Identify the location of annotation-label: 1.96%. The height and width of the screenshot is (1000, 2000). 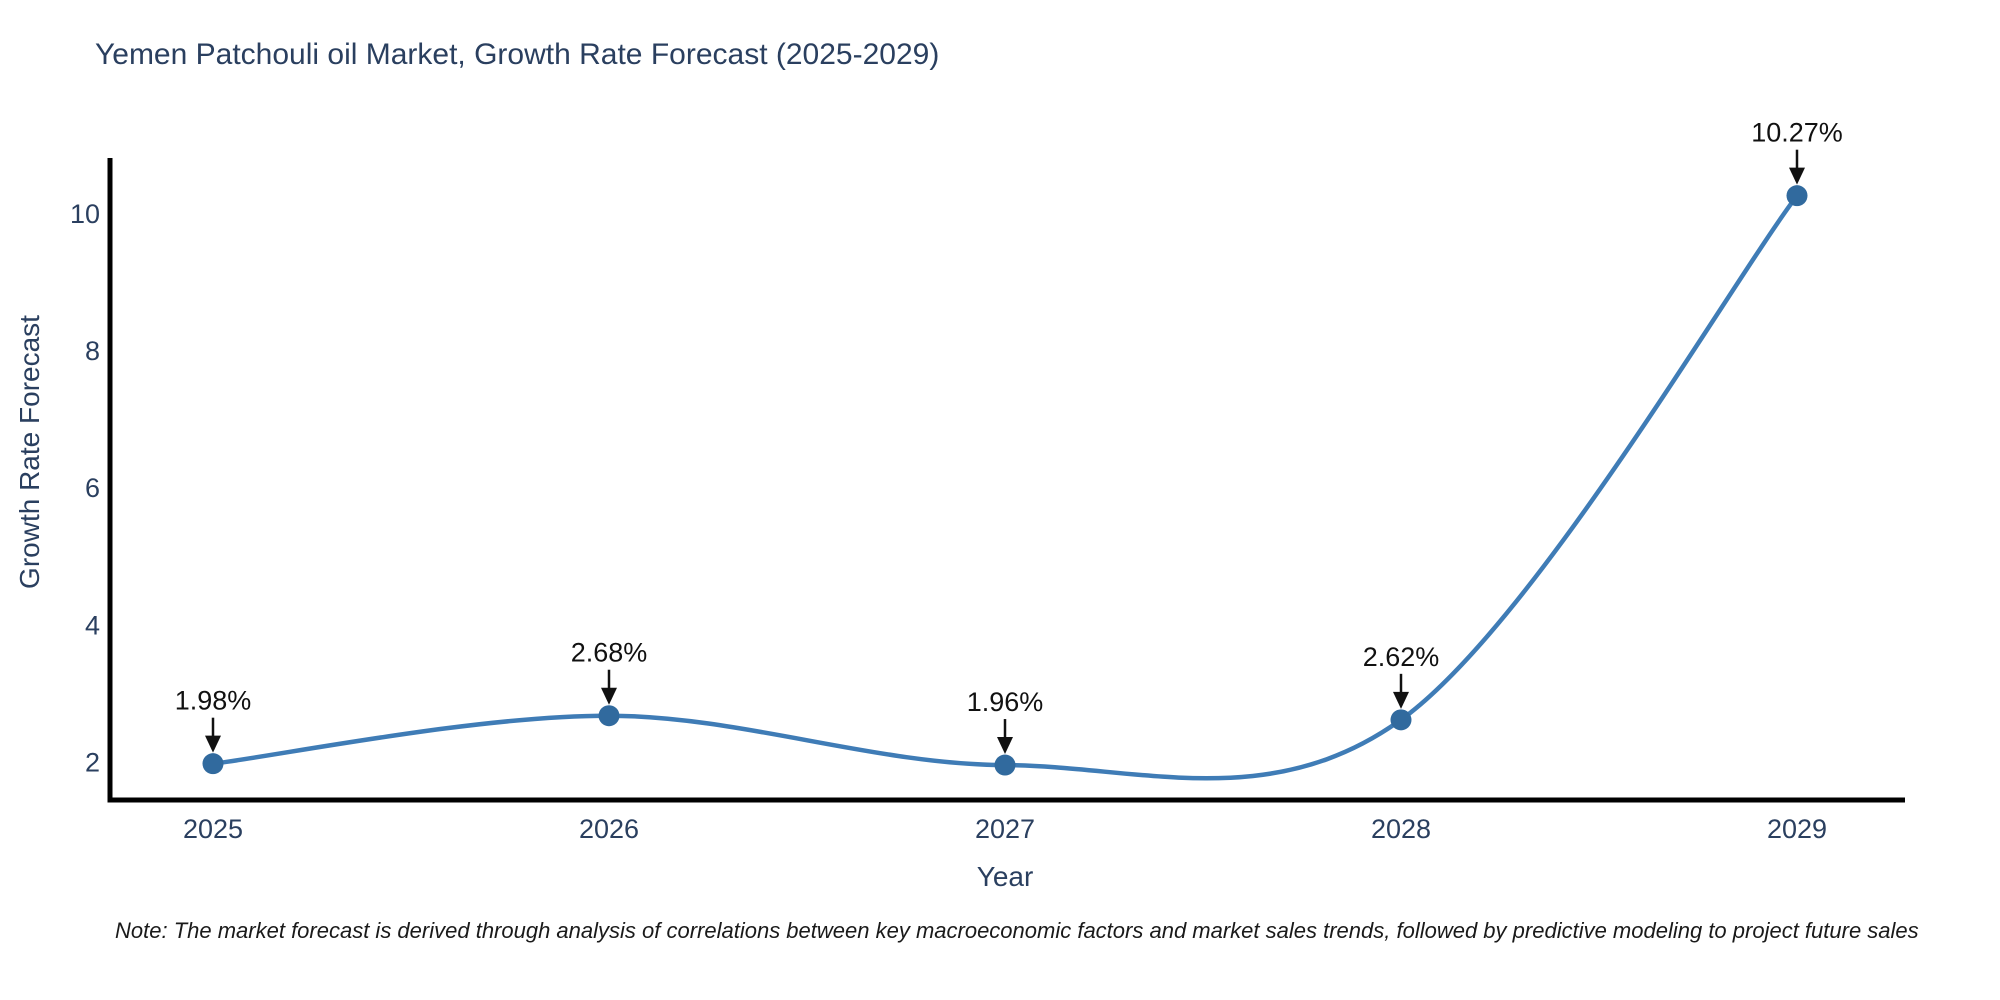
(1005, 702).